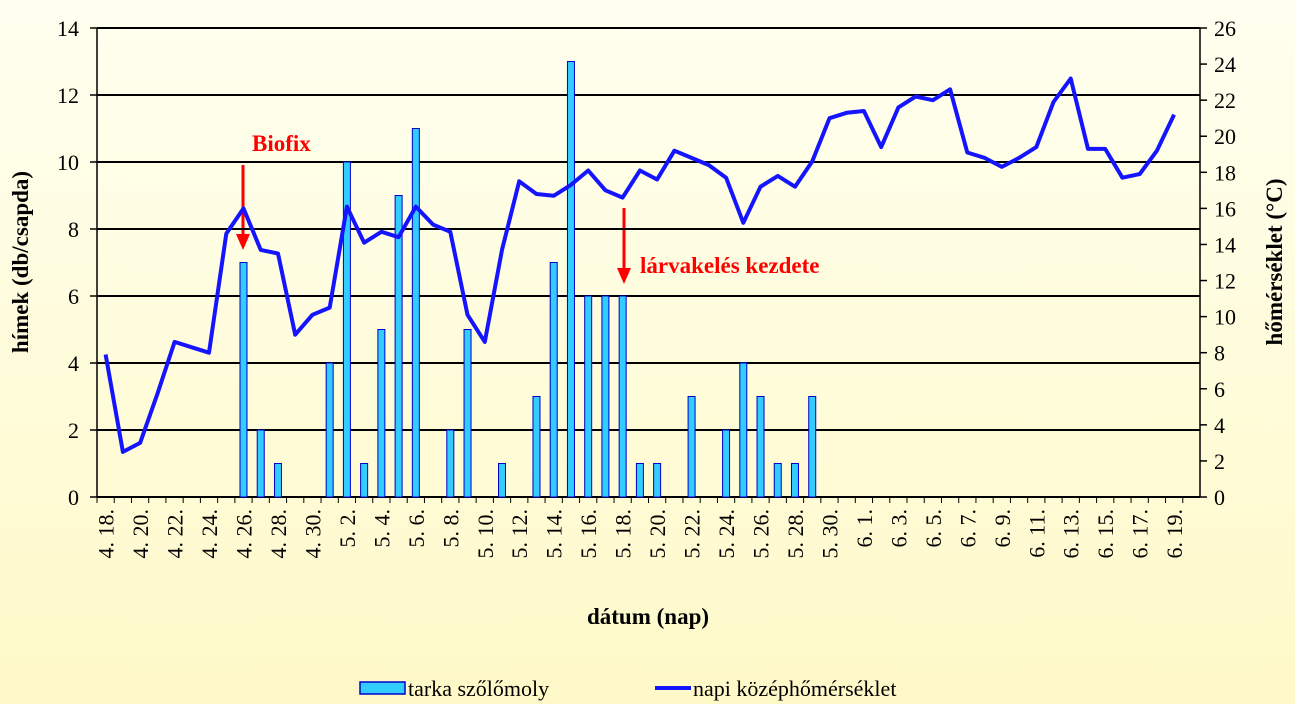 The height and width of the screenshot is (704, 1295). What do you see at coordinates (416, 528) in the screenshot?
I see `x-tick-label: 5. 6.` at bounding box center [416, 528].